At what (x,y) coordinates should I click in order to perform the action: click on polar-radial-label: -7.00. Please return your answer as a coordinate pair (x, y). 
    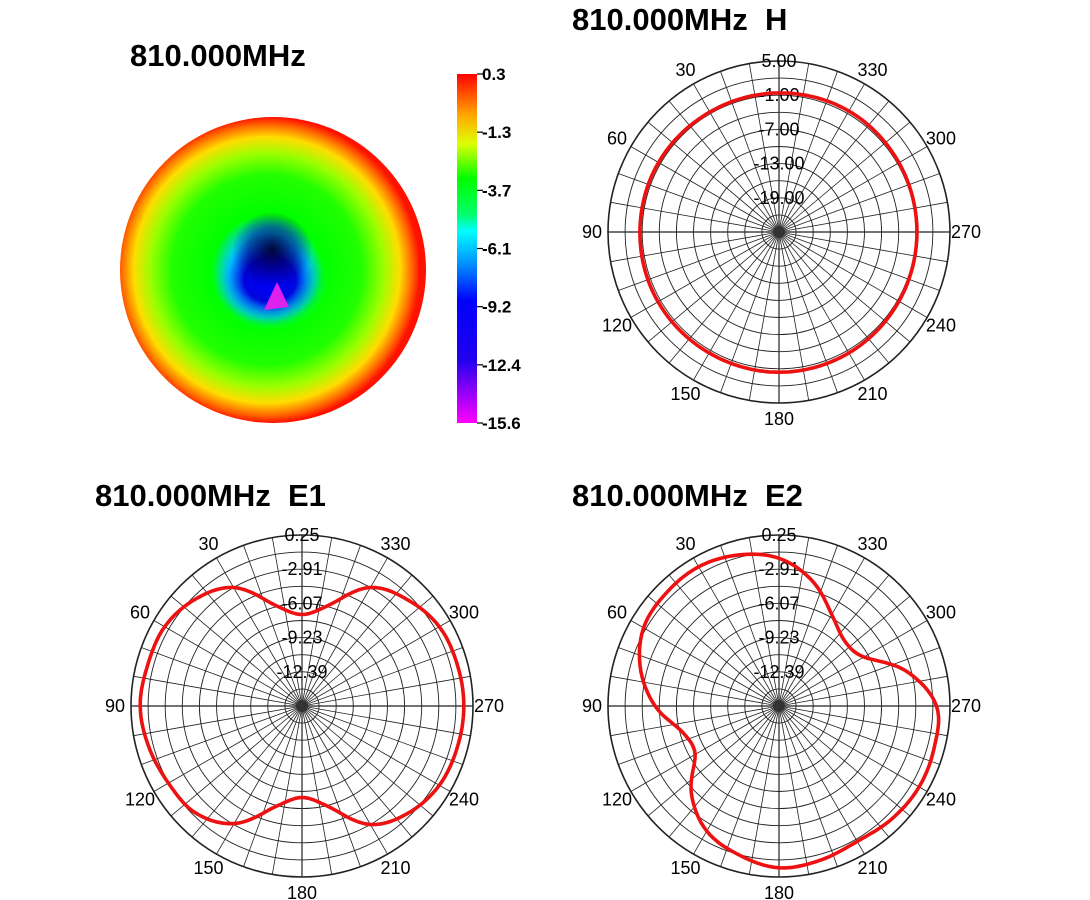
    Looking at the image, I should click on (778, 129).